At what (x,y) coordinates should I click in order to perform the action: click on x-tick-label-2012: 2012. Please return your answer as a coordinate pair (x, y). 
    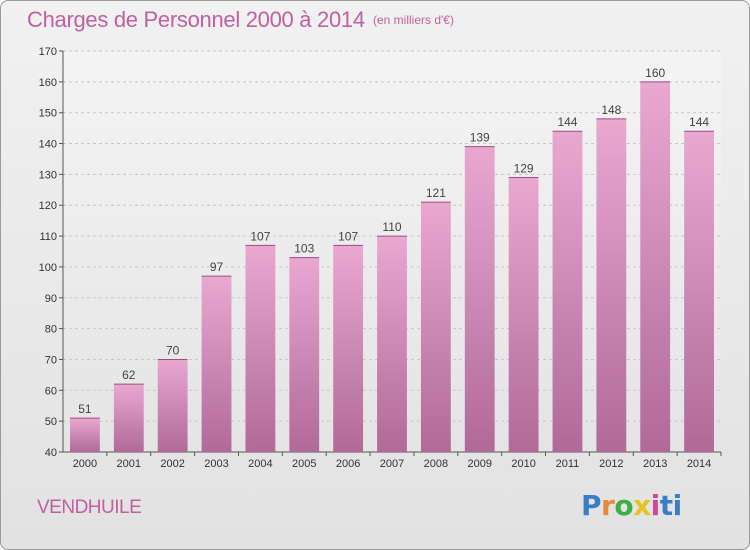
    Looking at the image, I should click on (611, 464).